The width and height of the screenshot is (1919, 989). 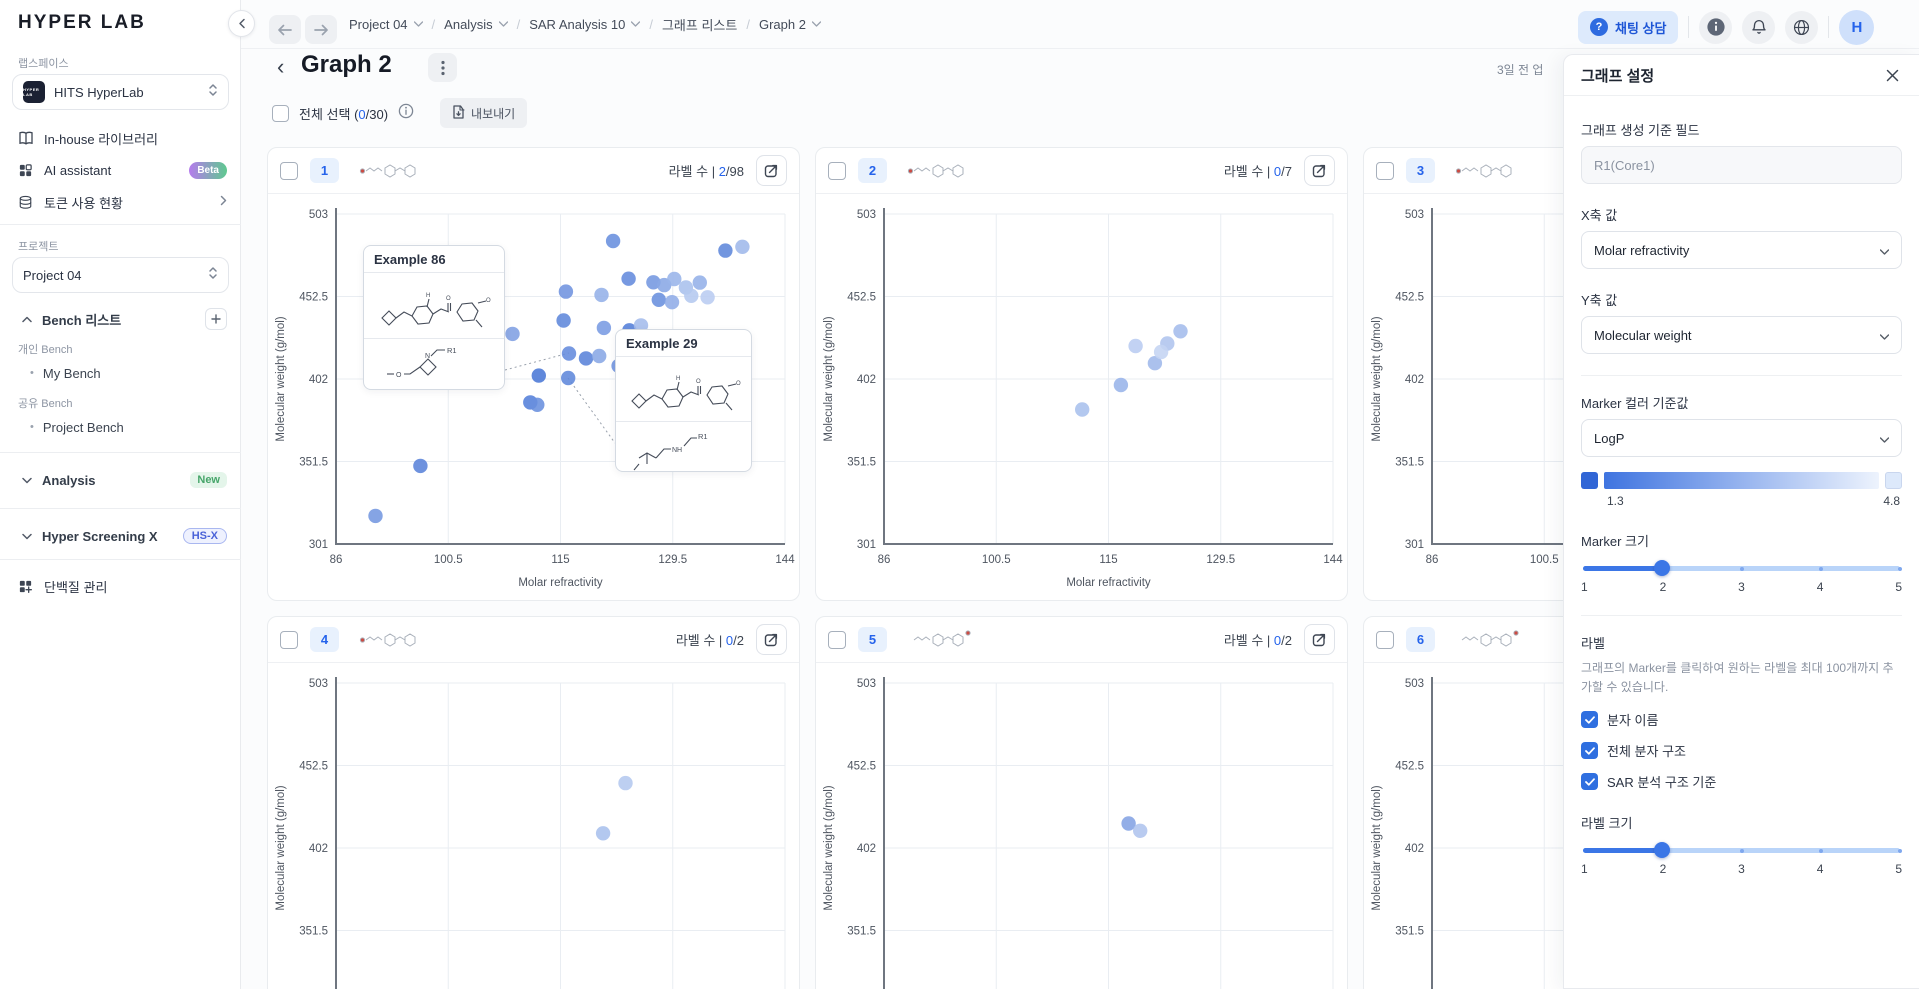 What do you see at coordinates (829, 847) in the screenshot?
I see `svg-text: Molecular weight (g/mol)` at bounding box center [829, 847].